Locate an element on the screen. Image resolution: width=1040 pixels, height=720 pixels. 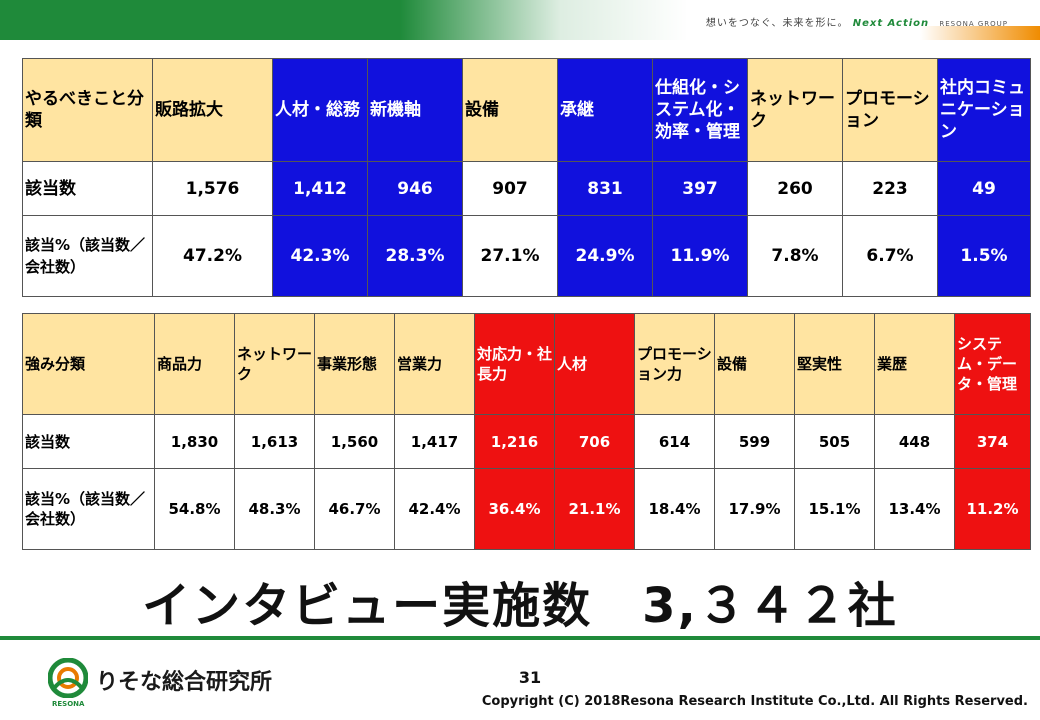
percent-cell: 47.2% is located at coordinates (212, 256).